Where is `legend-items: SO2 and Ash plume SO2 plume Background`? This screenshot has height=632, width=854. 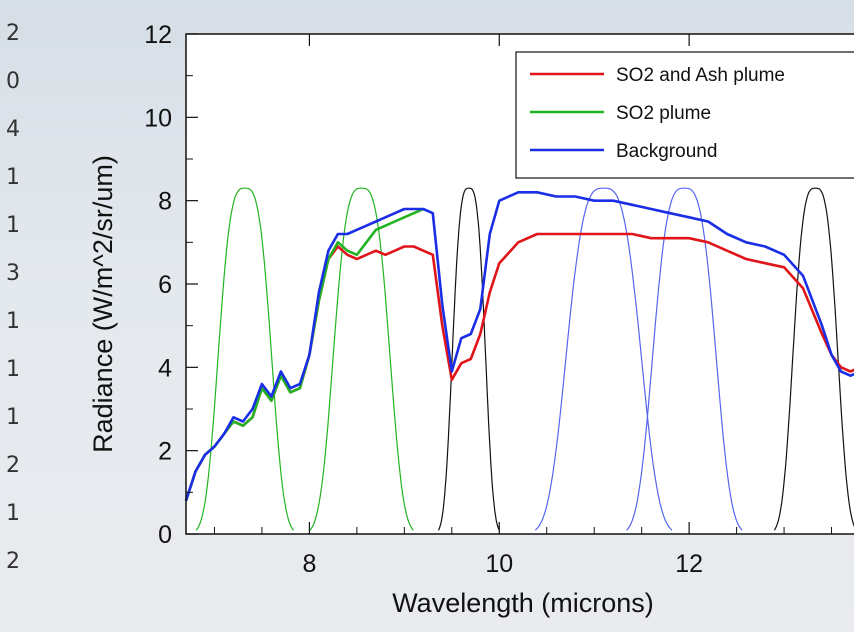 legend-items: SO2 and Ash plume SO2 plume Background is located at coordinates (657, 113).